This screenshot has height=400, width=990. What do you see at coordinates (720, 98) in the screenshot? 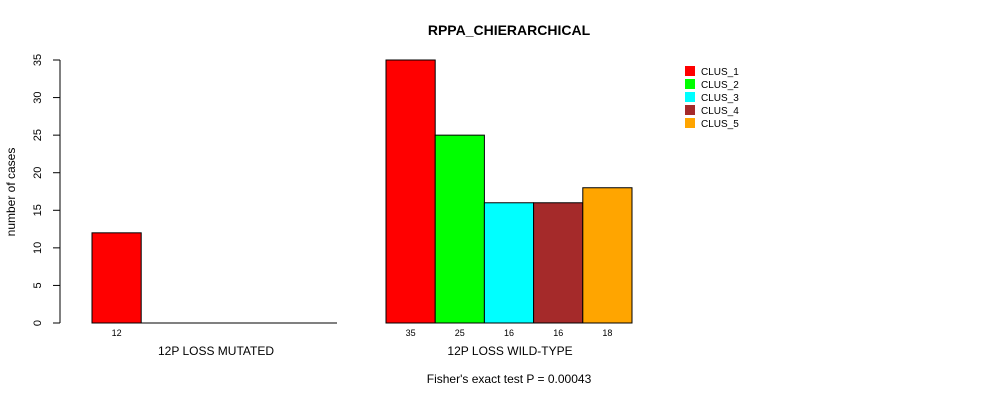
I see `legend-label: CLUS_3` at bounding box center [720, 98].